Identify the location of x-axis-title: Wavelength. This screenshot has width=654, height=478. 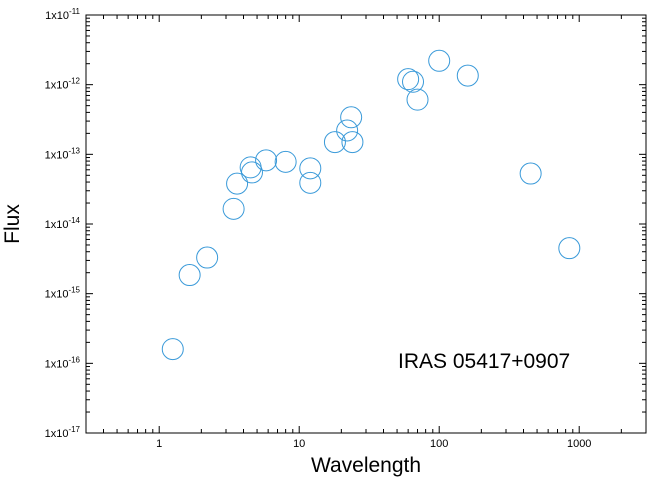
(366, 465).